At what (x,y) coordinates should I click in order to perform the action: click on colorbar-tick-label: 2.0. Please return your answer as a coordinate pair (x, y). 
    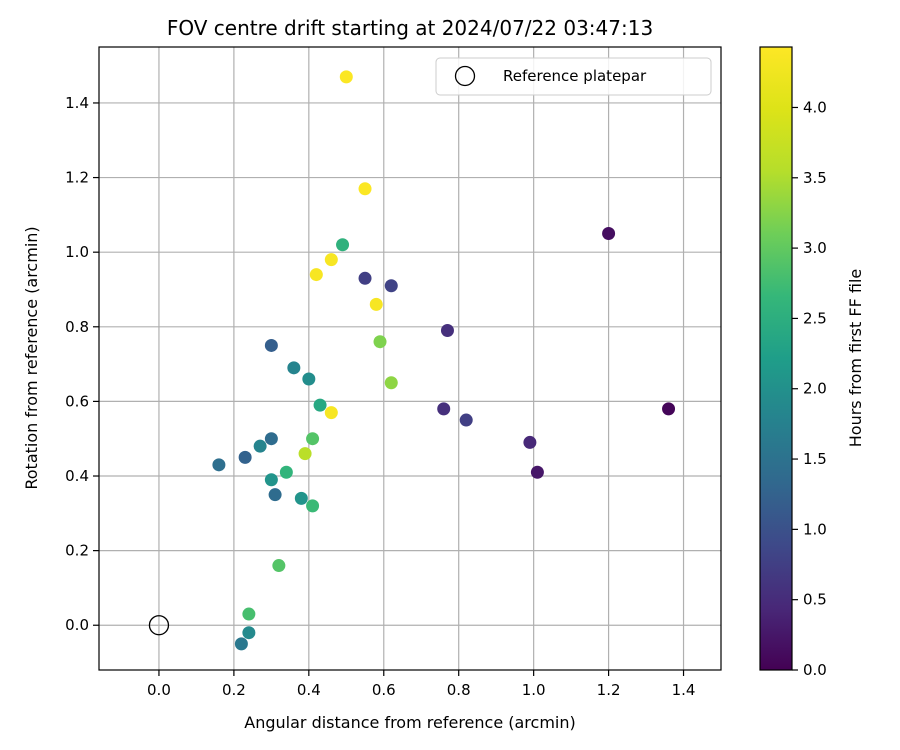
    Looking at the image, I should click on (815, 389).